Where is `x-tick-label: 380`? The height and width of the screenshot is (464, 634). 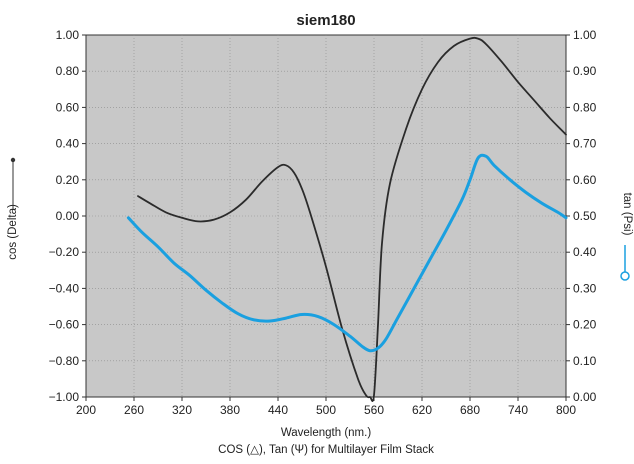
x-tick-label: 380 is located at coordinates (230, 410).